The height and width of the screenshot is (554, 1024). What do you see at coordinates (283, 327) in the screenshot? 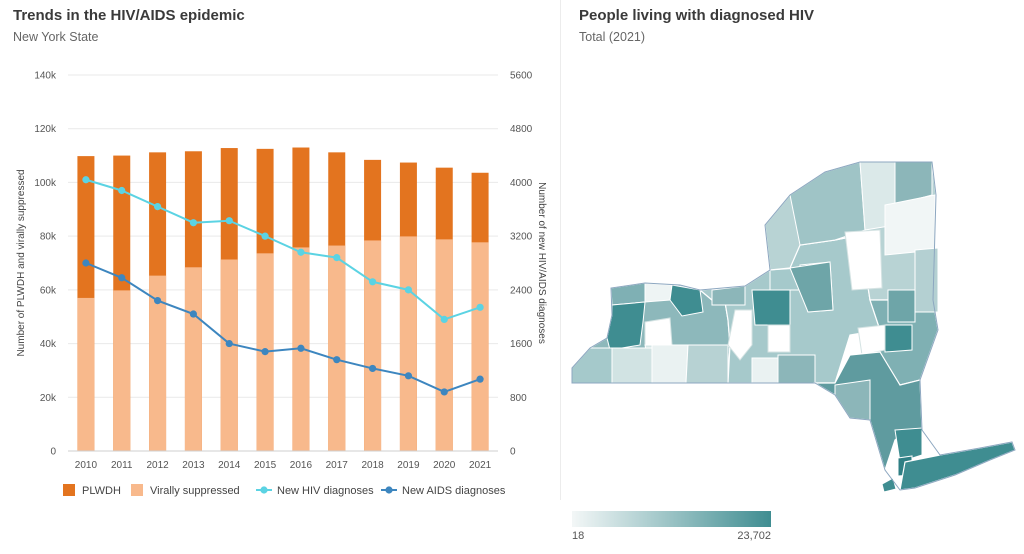
I see `line-new-aids-diagnoses` at bounding box center [283, 327].